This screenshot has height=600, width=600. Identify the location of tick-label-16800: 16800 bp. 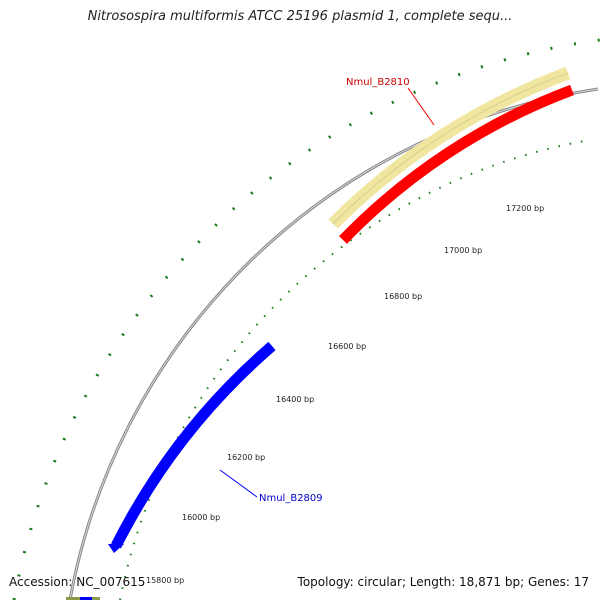
(403, 296).